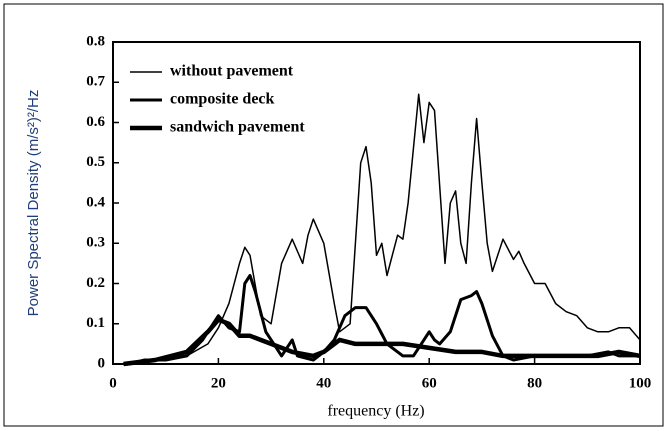 The width and height of the screenshot is (668, 431). I want to click on x-tick-label: 60, so click(429, 383).